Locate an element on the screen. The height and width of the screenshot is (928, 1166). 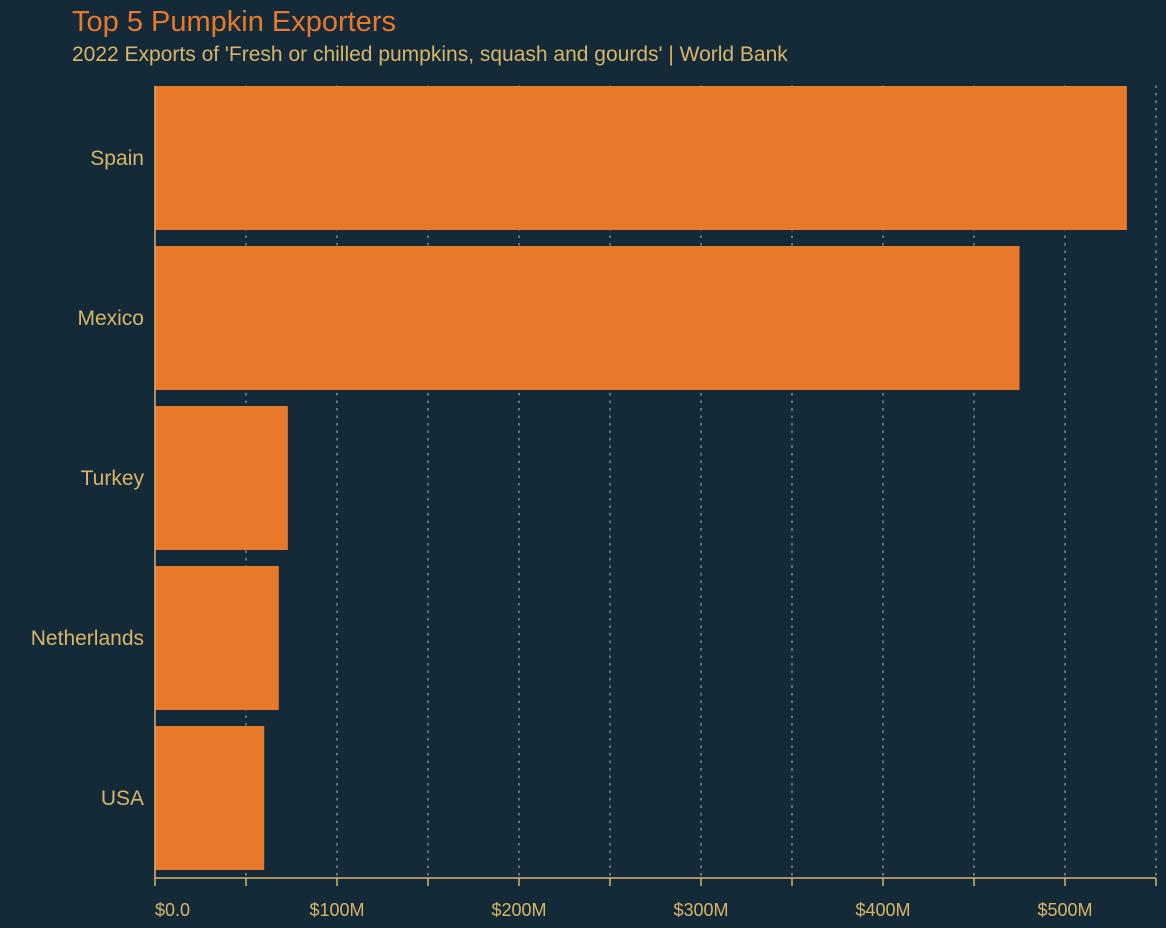
category-labels: Spain Mexico Turkey Netherlands USA is located at coordinates (88, 478).